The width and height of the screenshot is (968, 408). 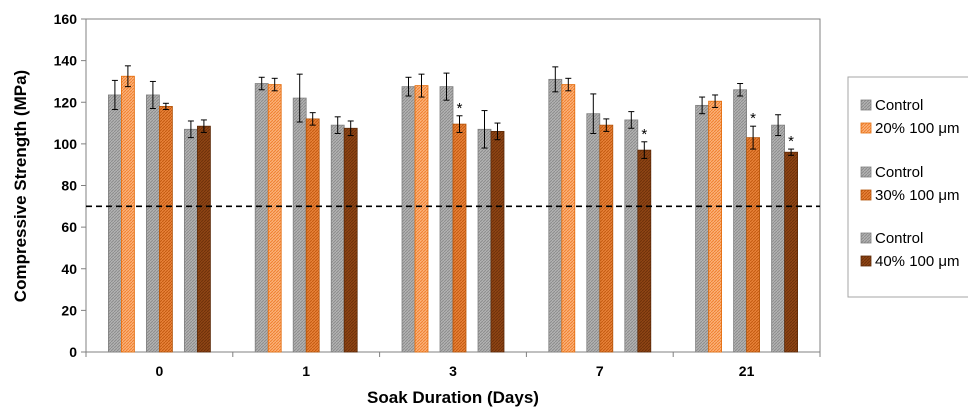 What do you see at coordinates (453, 397) in the screenshot?
I see `x-axis-title: Soak Duration (Days)` at bounding box center [453, 397].